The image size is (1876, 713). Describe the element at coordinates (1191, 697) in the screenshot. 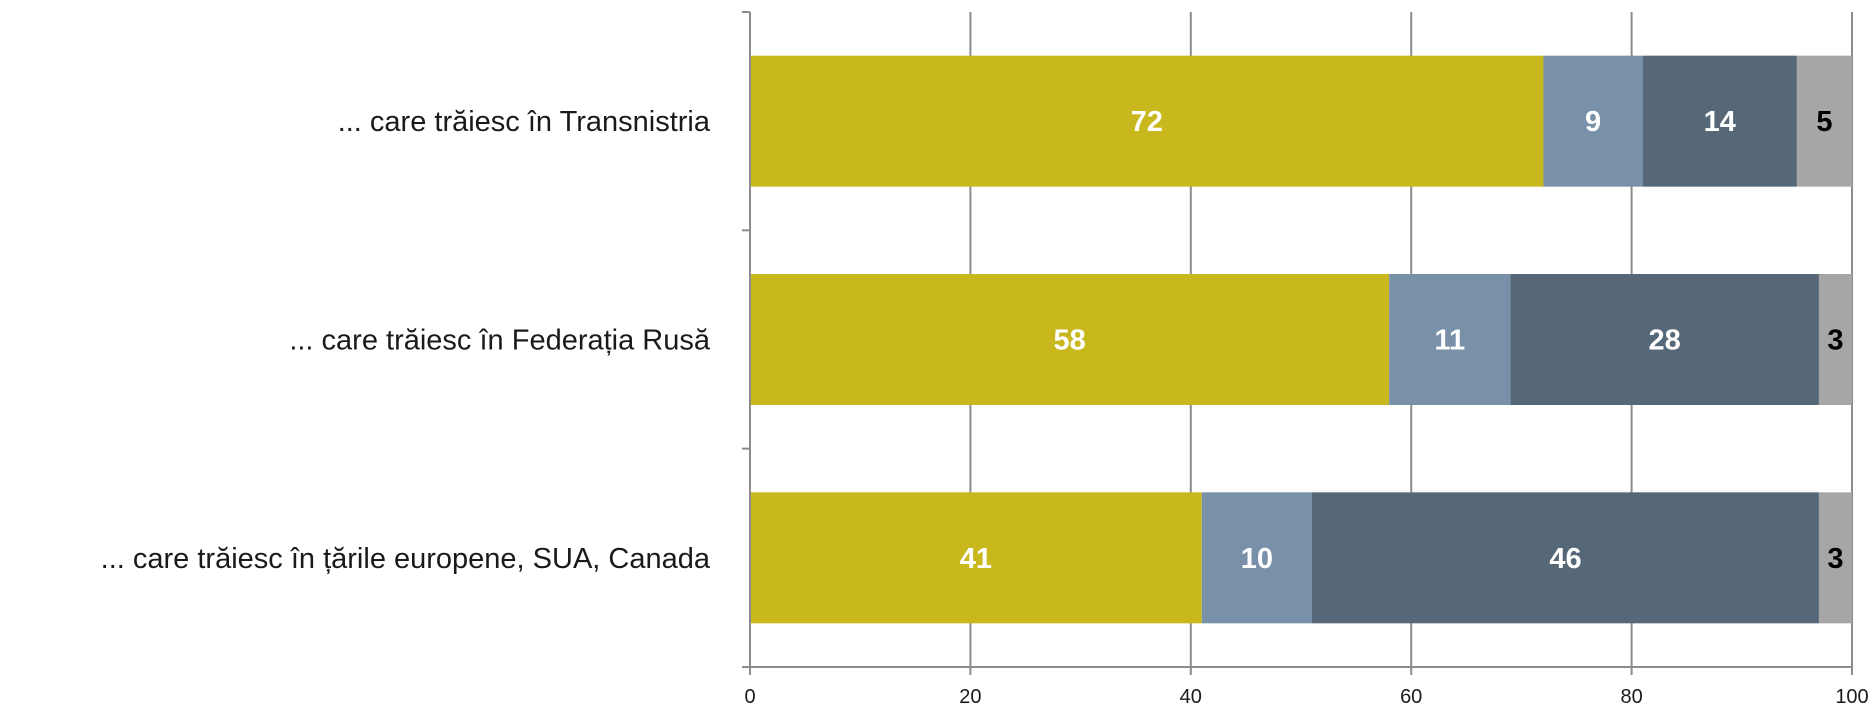

I see `x-tick-label: 40` at that location.